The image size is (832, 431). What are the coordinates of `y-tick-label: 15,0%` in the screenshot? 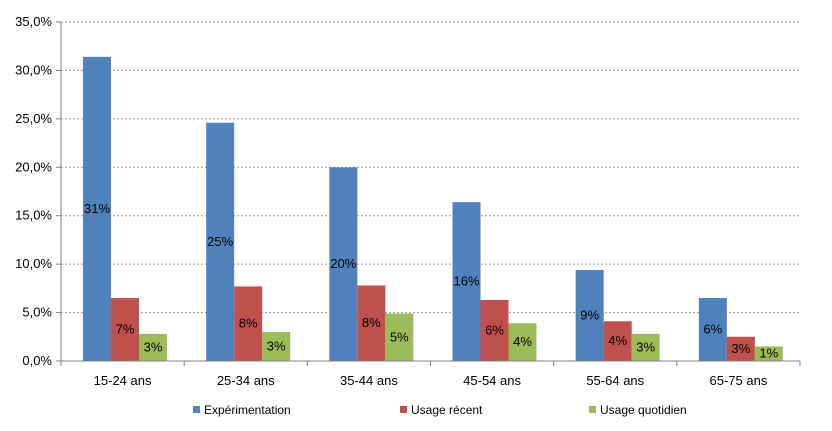 It's located at (33, 215).